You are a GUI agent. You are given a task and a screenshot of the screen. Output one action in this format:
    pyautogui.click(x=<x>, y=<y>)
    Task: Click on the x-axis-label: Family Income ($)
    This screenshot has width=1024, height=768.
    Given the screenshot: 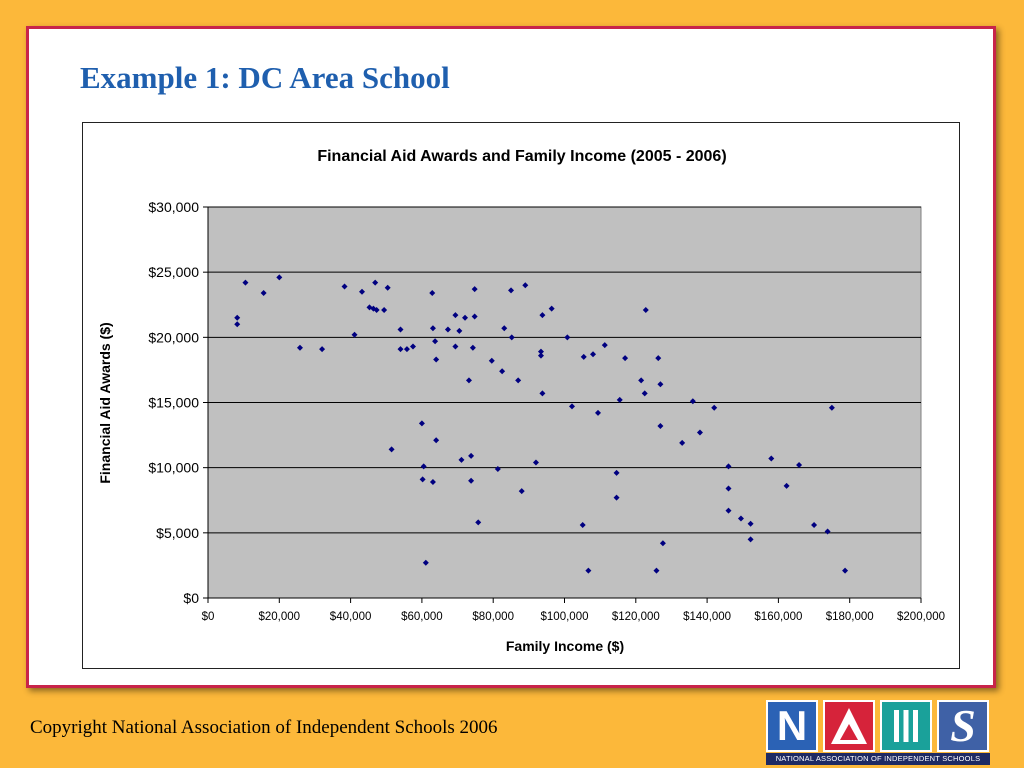 What is the action you would take?
    pyautogui.click(x=565, y=646)
    